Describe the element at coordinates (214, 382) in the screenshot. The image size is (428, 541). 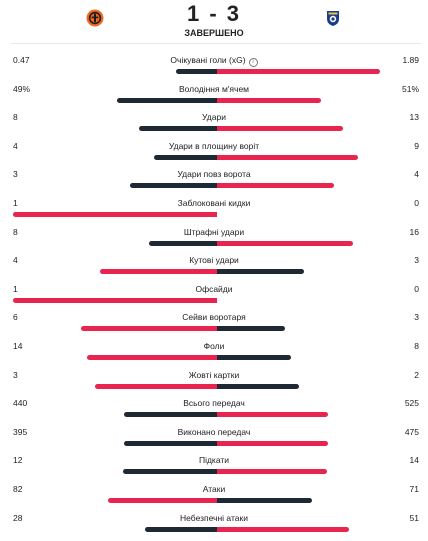
I see `stat-row: 3 Жовті картки 2` at that location.